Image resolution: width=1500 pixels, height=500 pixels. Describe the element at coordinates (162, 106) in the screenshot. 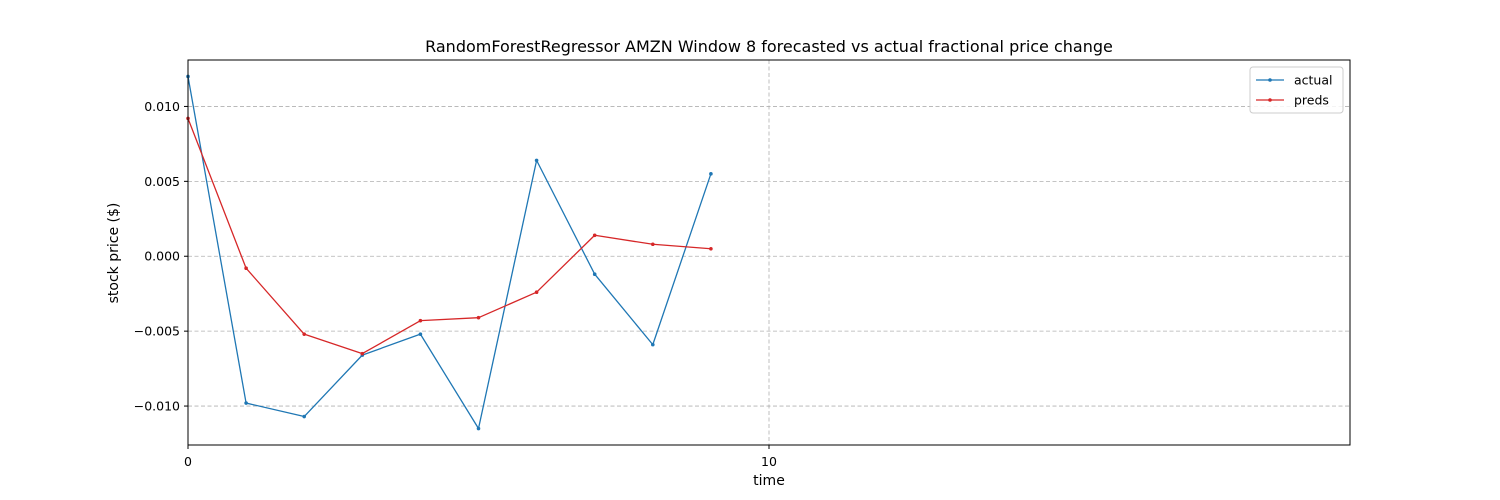

I see `y-tick-label: 0.010` at that location.